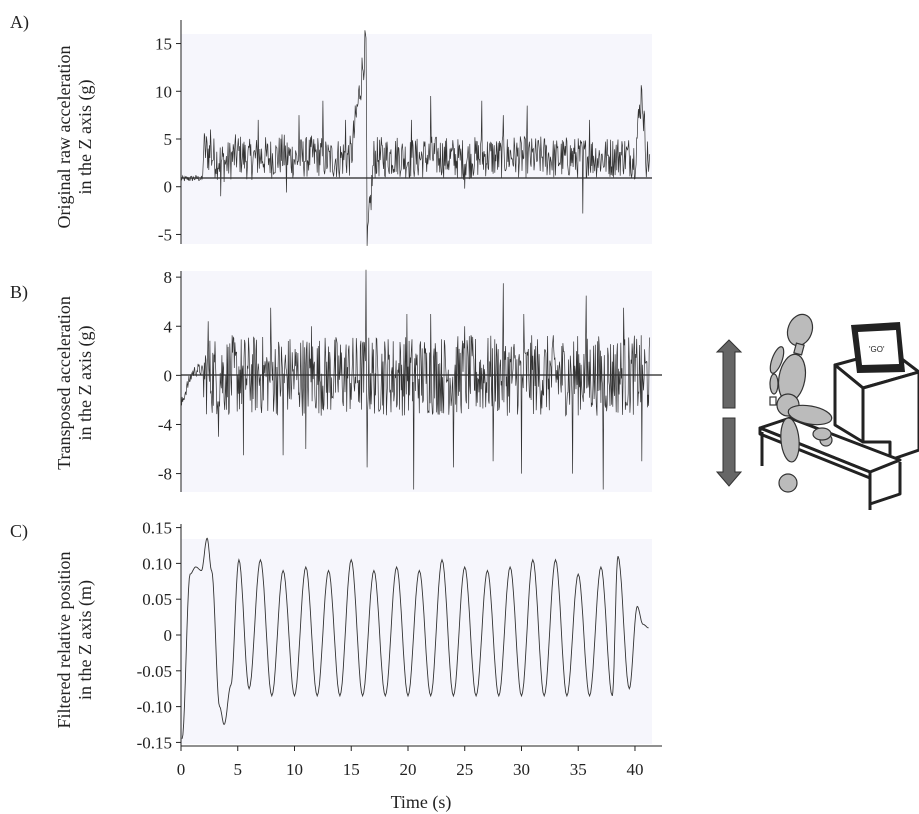 The height and width of the screenshot is (814, 919). I want to click on panel-c-background, so click(416, 641).